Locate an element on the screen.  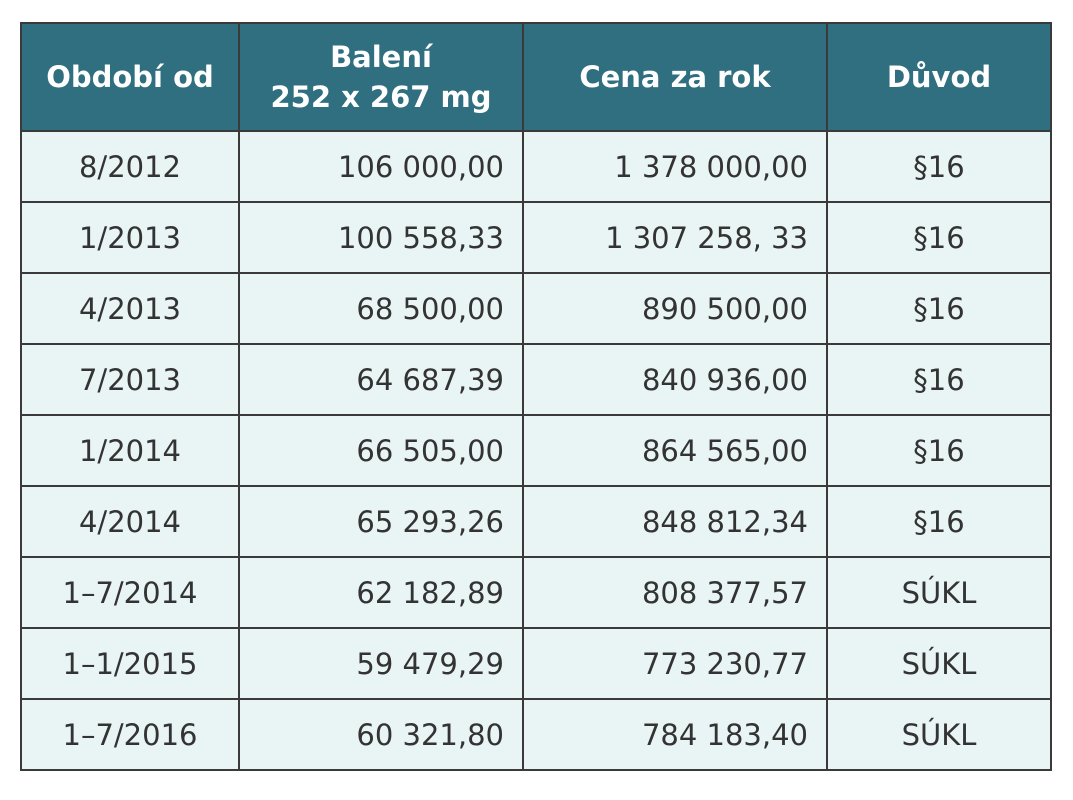
table-row: 1/2014 66 505,00 864 565,00 §16 is located at coordinates (536, 450).